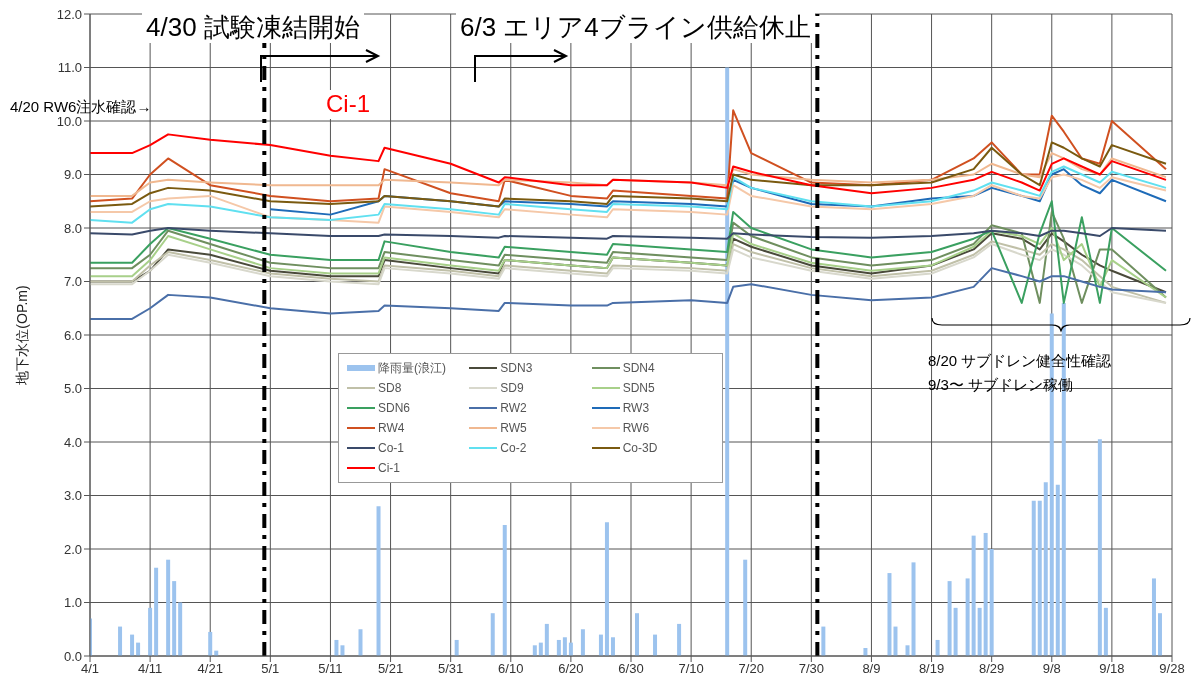  I want to click on x-tick-label: 5/21, so click(390, 669).